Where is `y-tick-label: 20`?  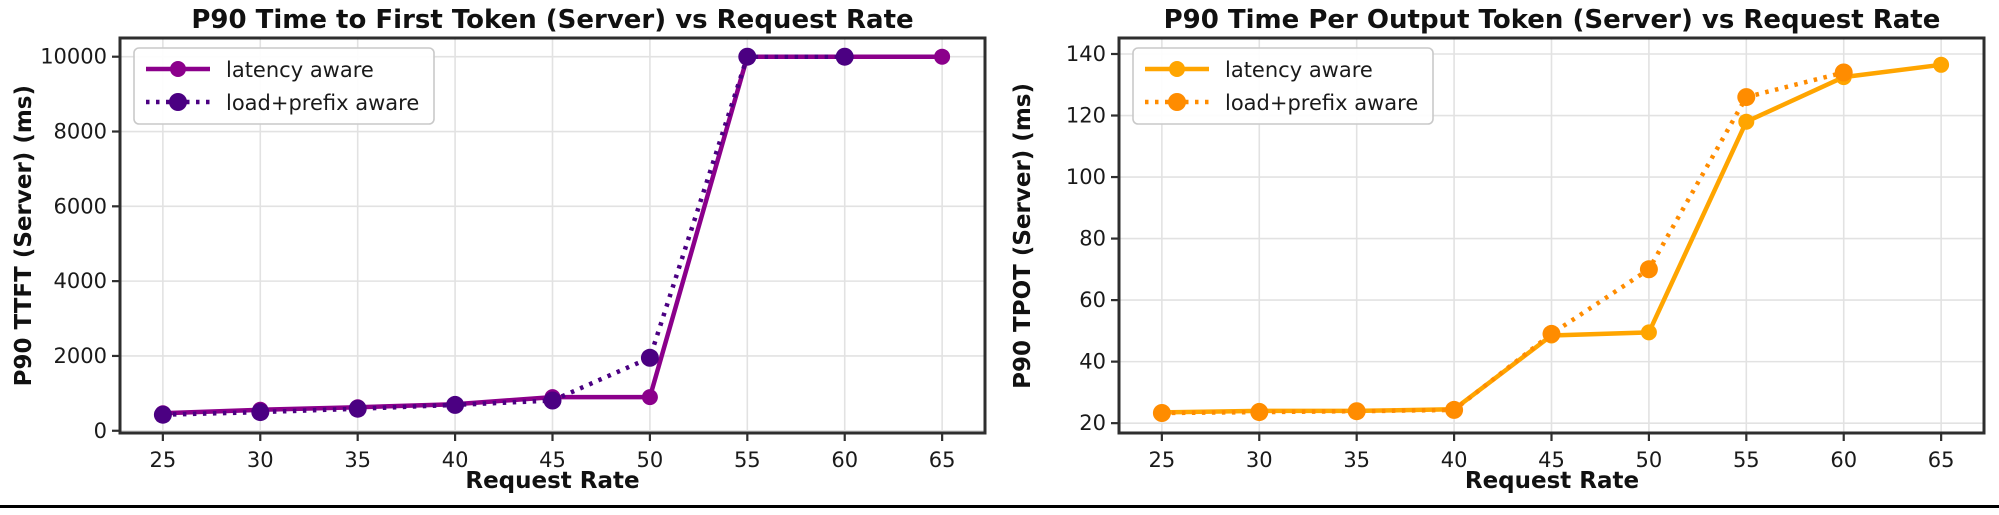
y-tick-label: 20 is located at coordinates (1092, 423).